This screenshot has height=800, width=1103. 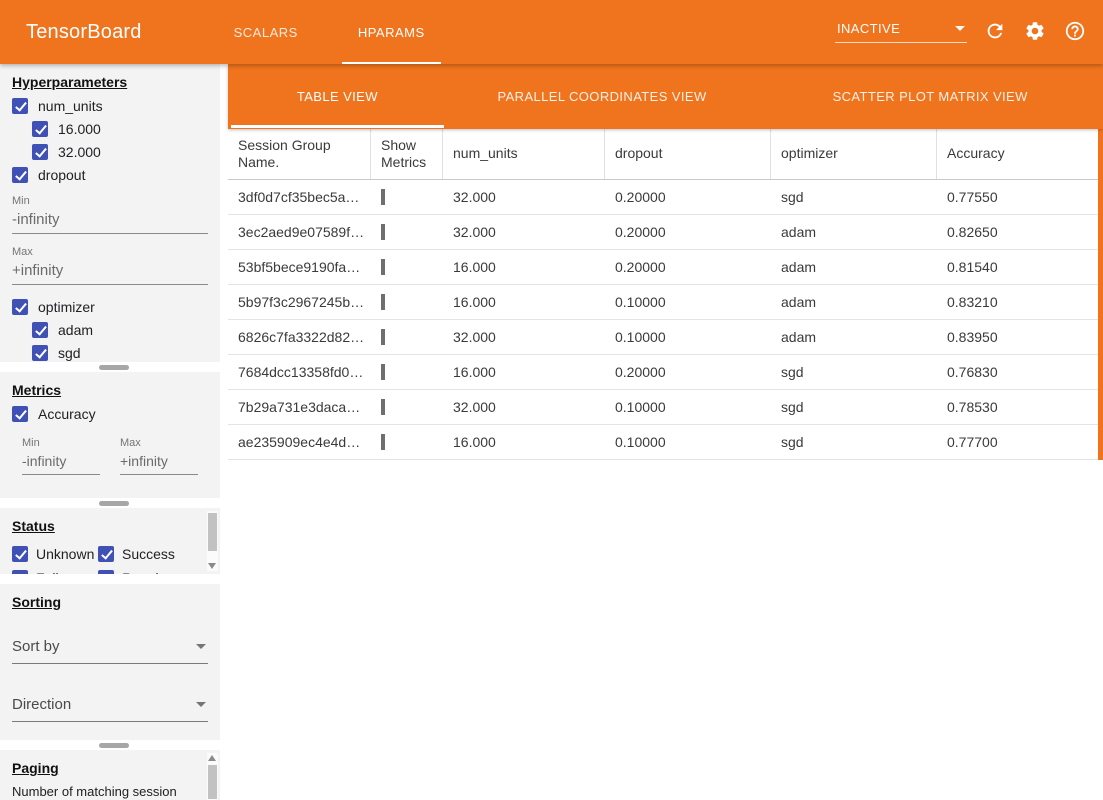 I want to click on gear-icon, so click(x=1035, y=31).